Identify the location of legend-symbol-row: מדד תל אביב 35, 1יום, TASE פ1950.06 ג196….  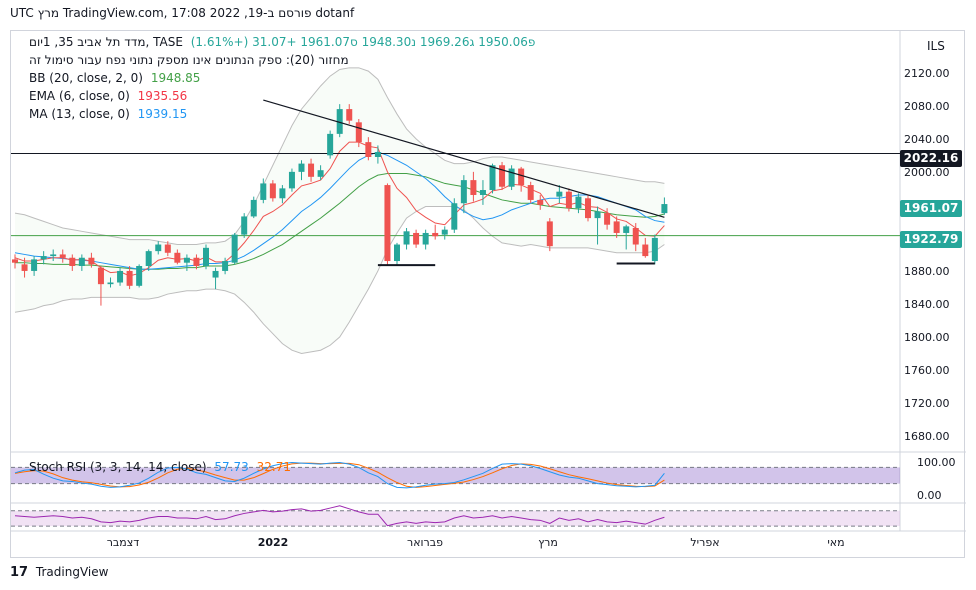
(284, 42).